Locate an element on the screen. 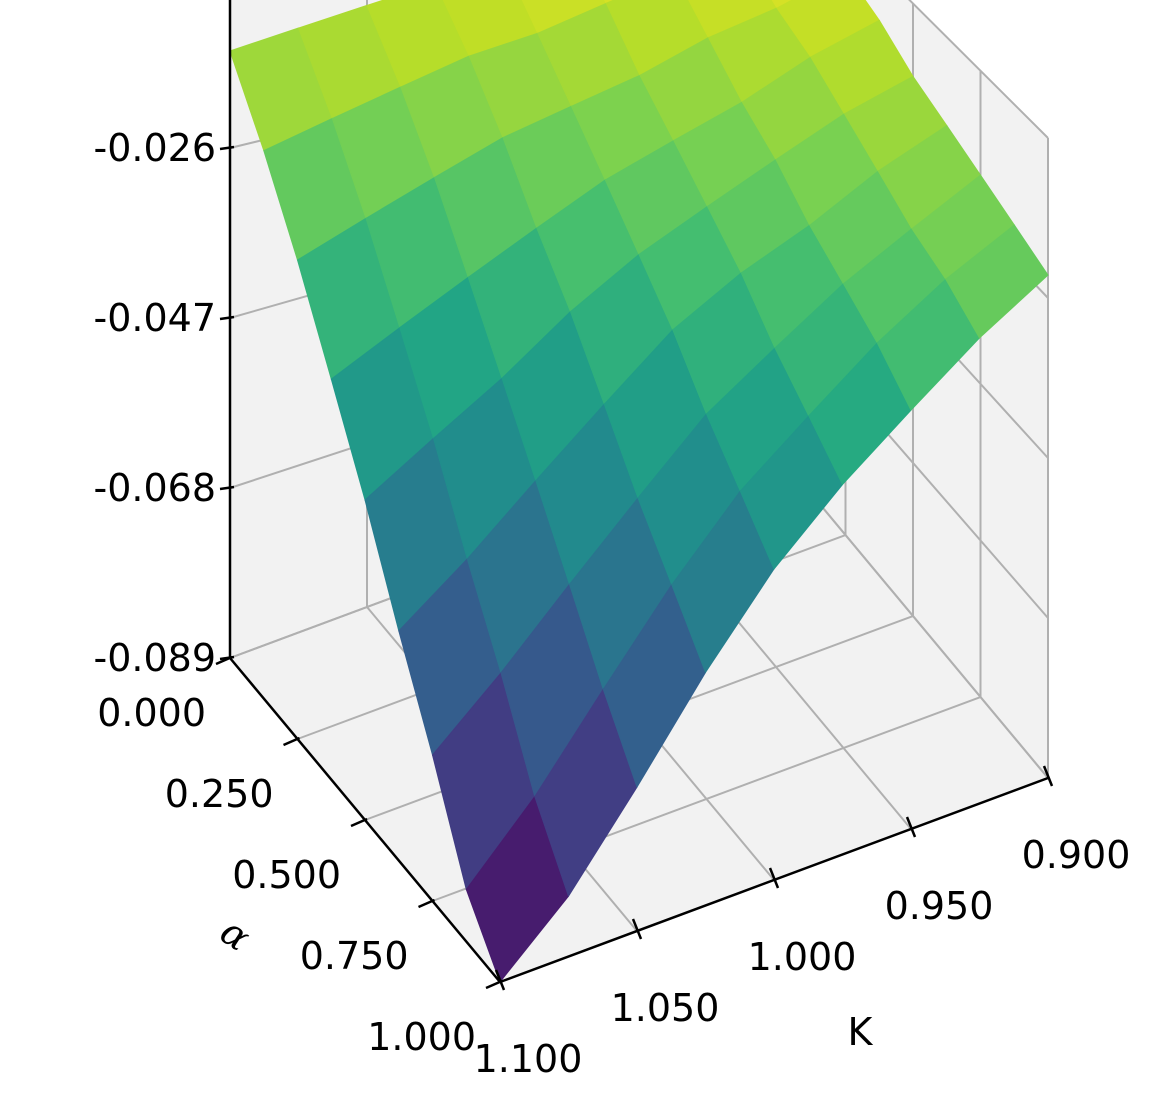 The height and width of the screenshot is (1109, 1155). z-tick-label: -0.089 is located at coordinates (155, 658).